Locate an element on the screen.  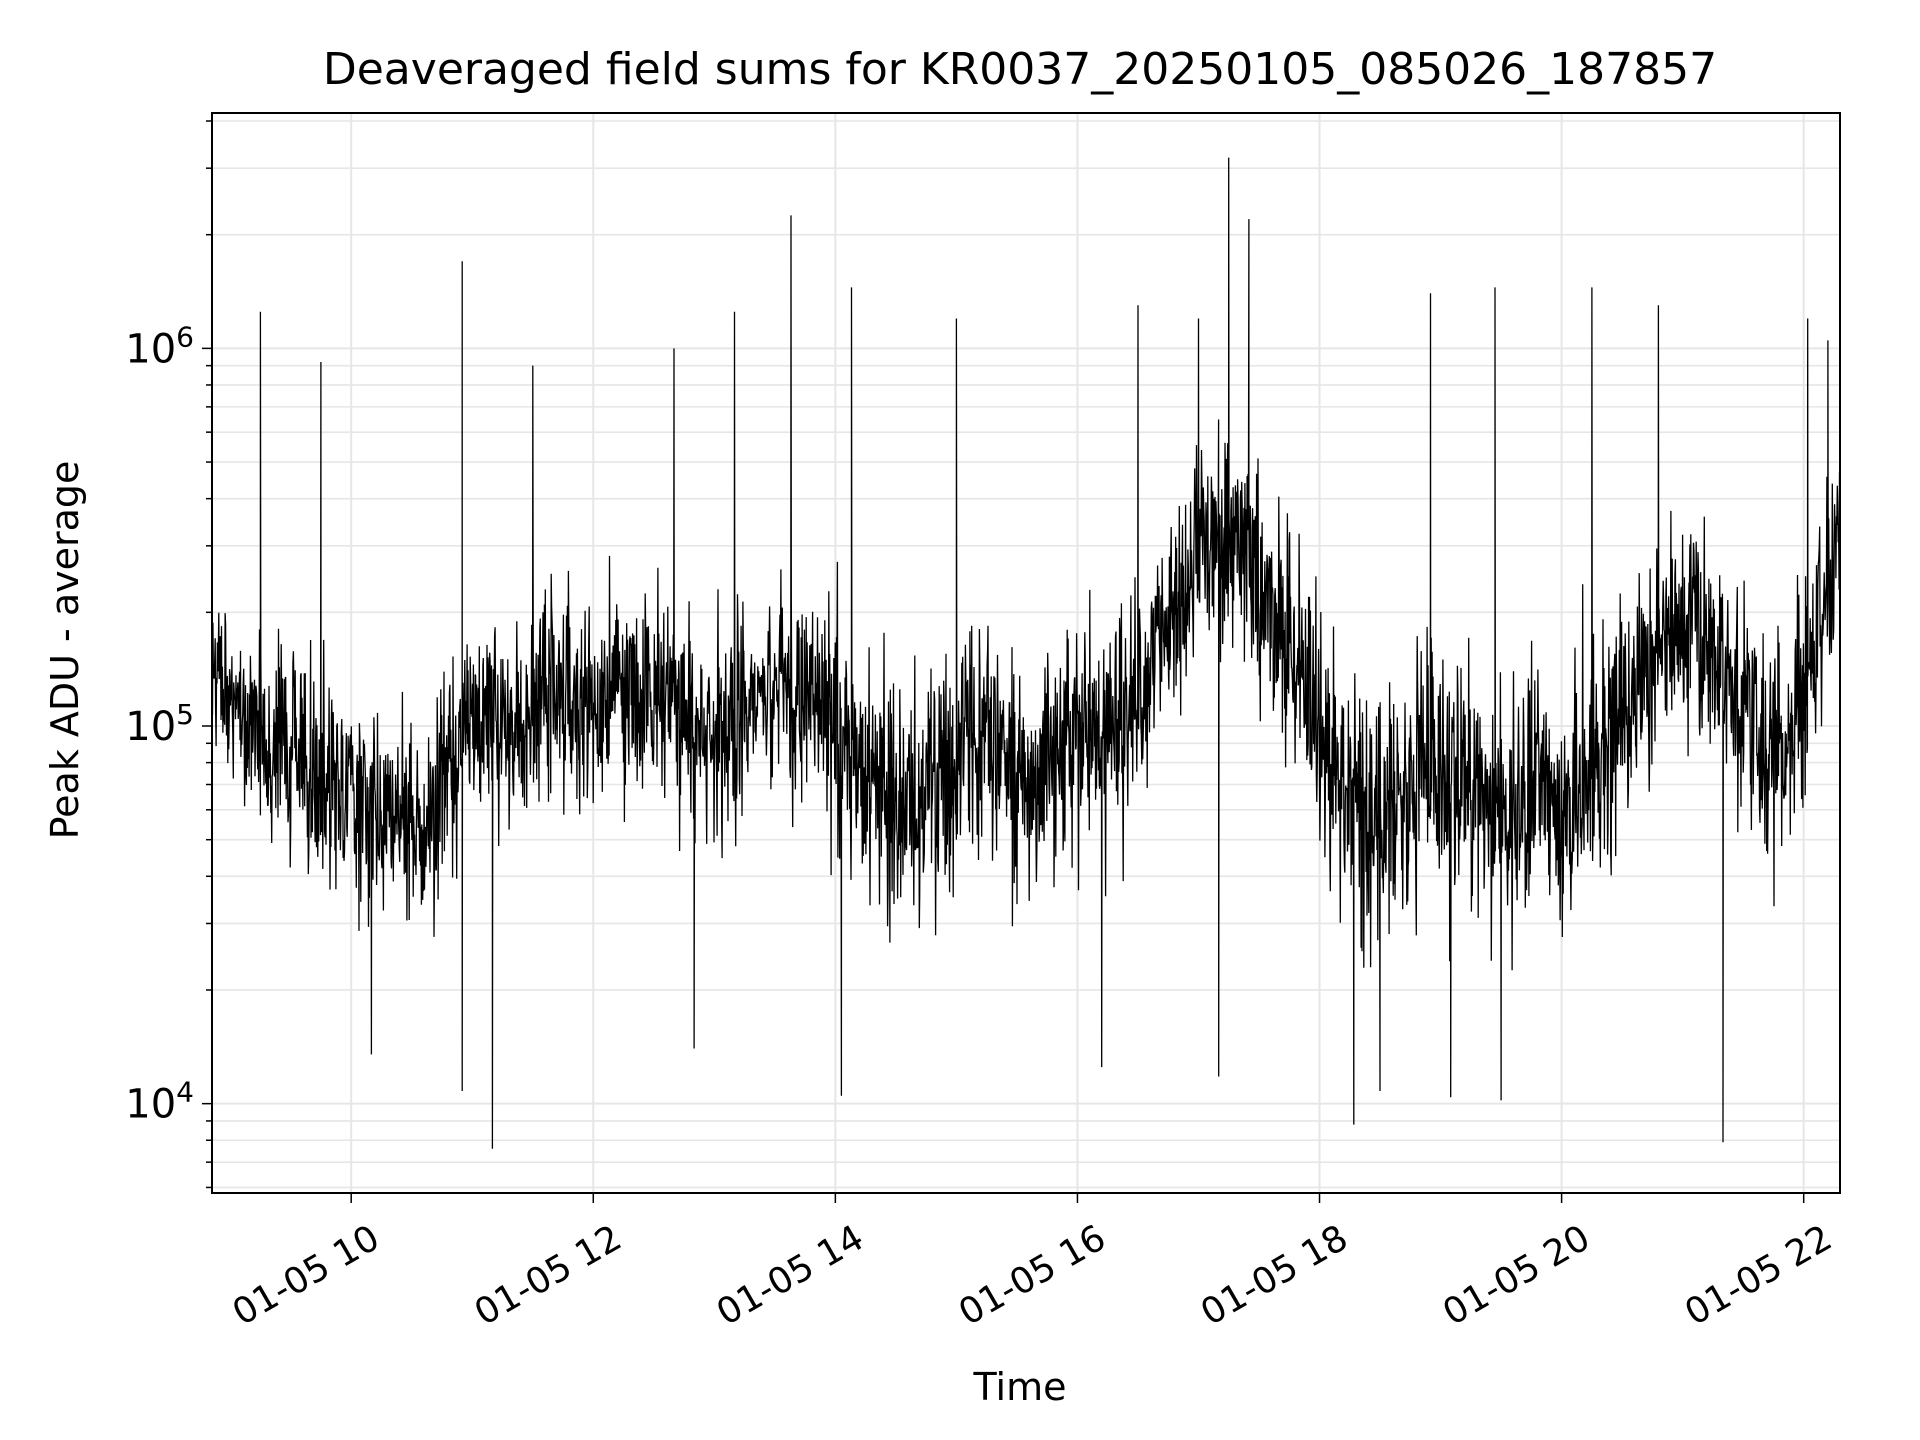
y-tick-exponent: 5 is located at coordinates (185, 714).